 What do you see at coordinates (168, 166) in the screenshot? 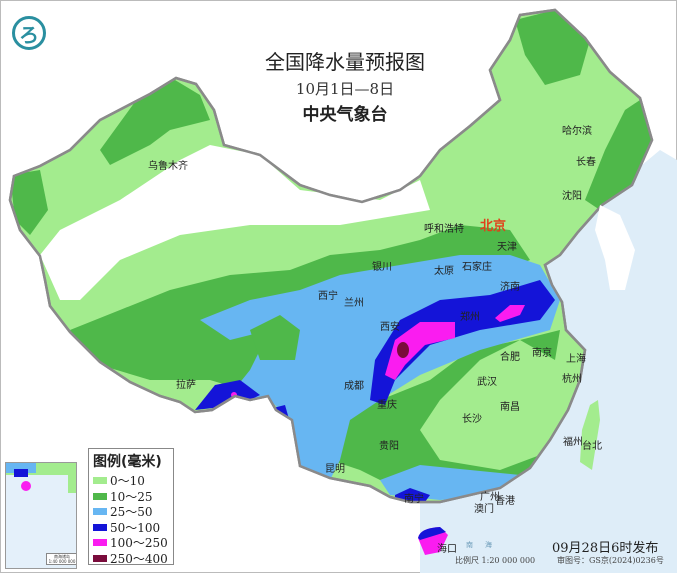
I see `city-label: 乌鲁木齐` at bounding box center [168, 166].